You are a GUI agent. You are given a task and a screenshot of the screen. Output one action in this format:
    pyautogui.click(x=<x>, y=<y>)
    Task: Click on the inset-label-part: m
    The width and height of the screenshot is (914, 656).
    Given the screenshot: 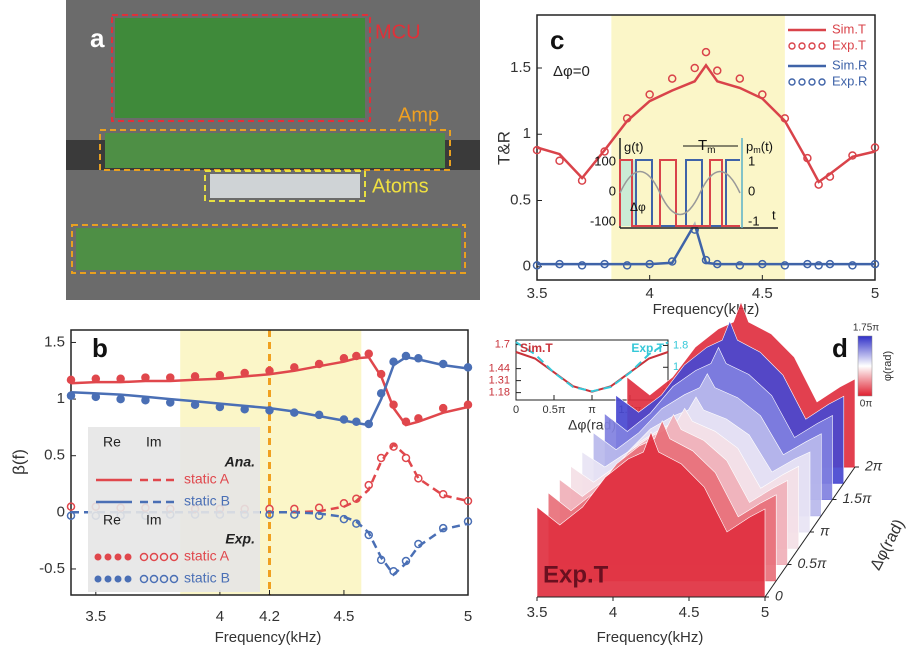 What is the action you would take?
    pyautogui.click(x=711, y=150)
    